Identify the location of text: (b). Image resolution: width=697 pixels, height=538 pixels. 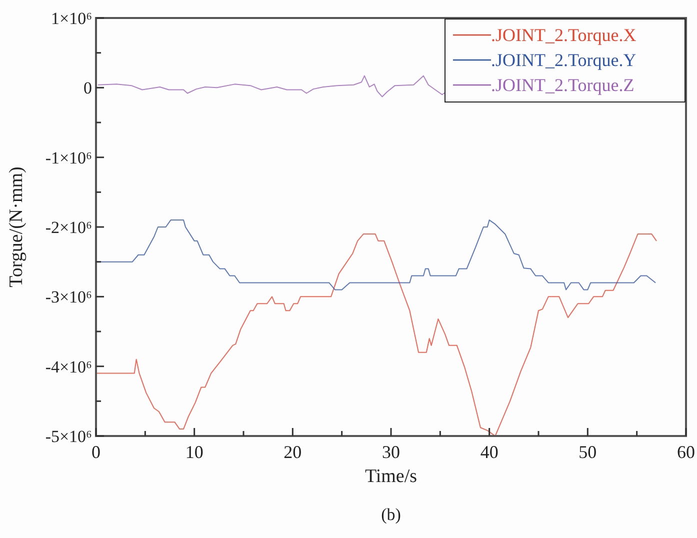
(391, 514).